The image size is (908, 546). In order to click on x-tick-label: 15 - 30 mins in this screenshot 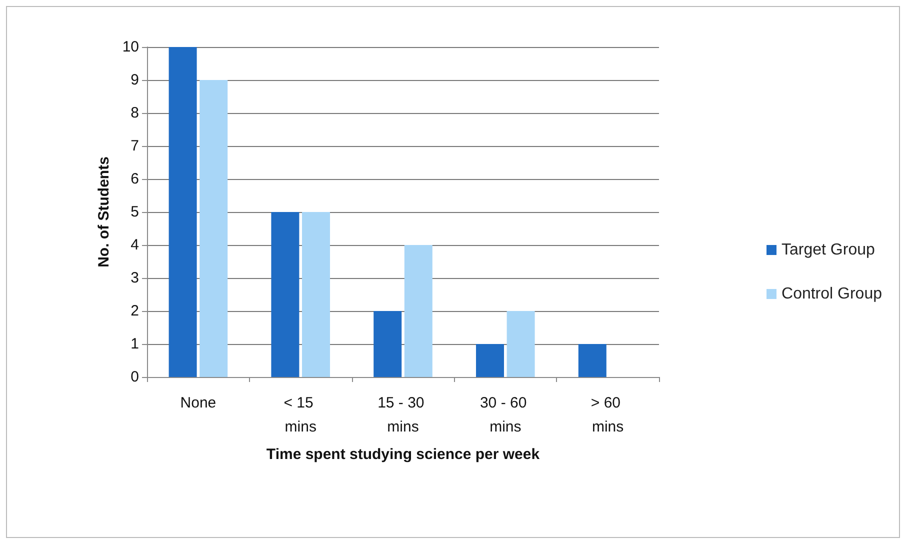, I will do `click(403, 415)`.